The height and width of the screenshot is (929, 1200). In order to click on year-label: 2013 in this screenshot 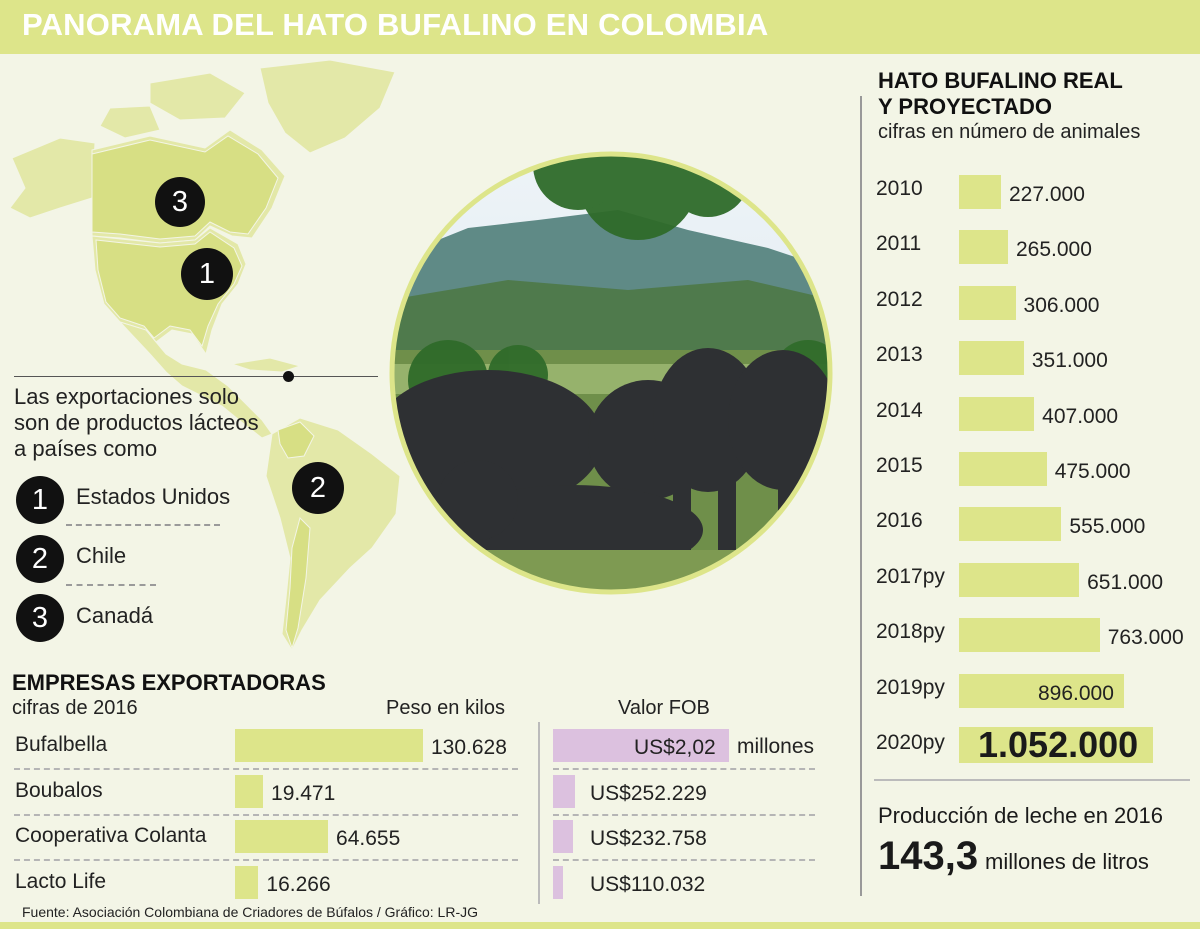, I will do `click(899, 355)`.